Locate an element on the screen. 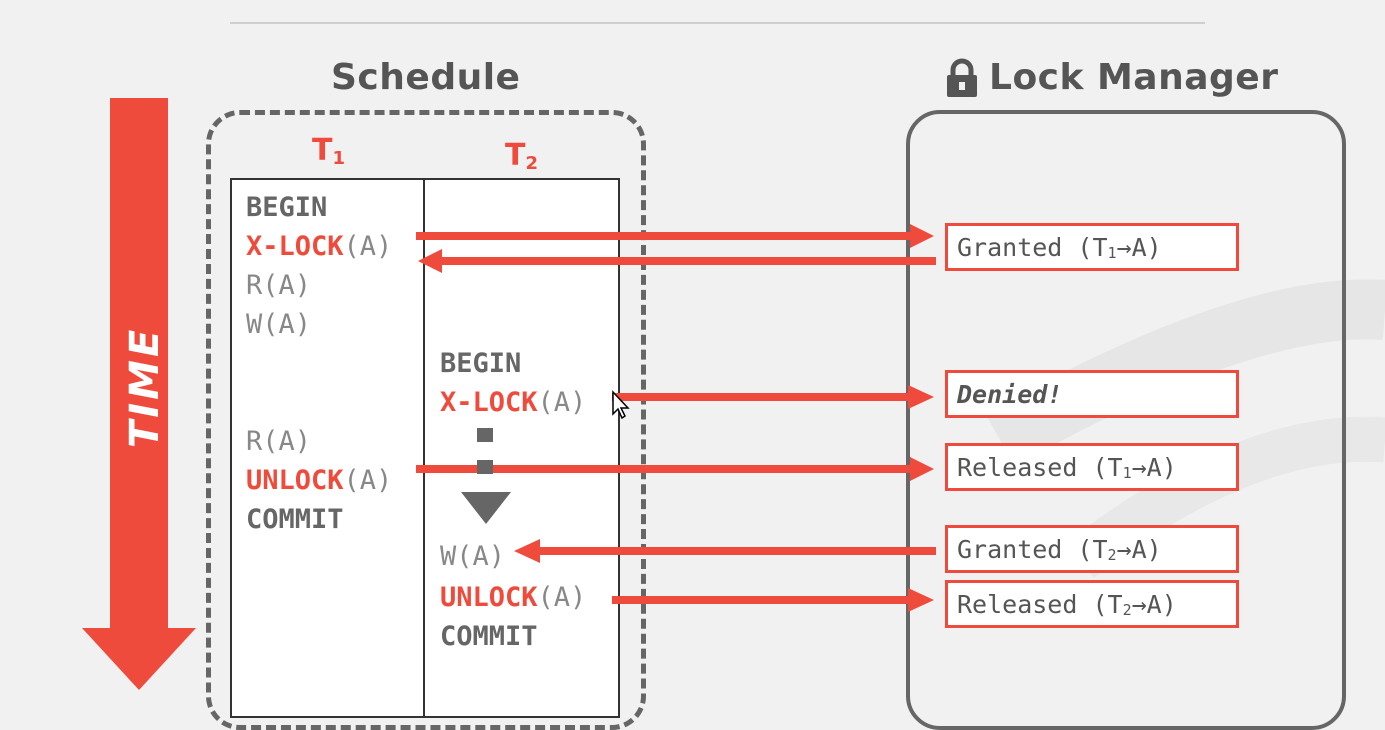  t1-read-2: R(A) is located at coordinates (279, 441).